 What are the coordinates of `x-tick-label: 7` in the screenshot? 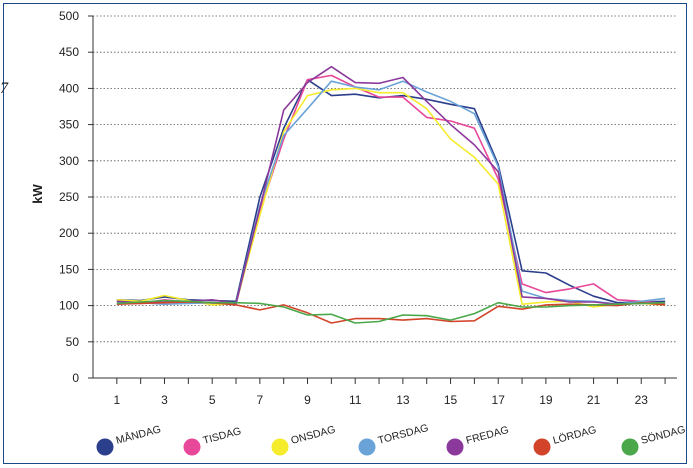 It's located at (260, 400).